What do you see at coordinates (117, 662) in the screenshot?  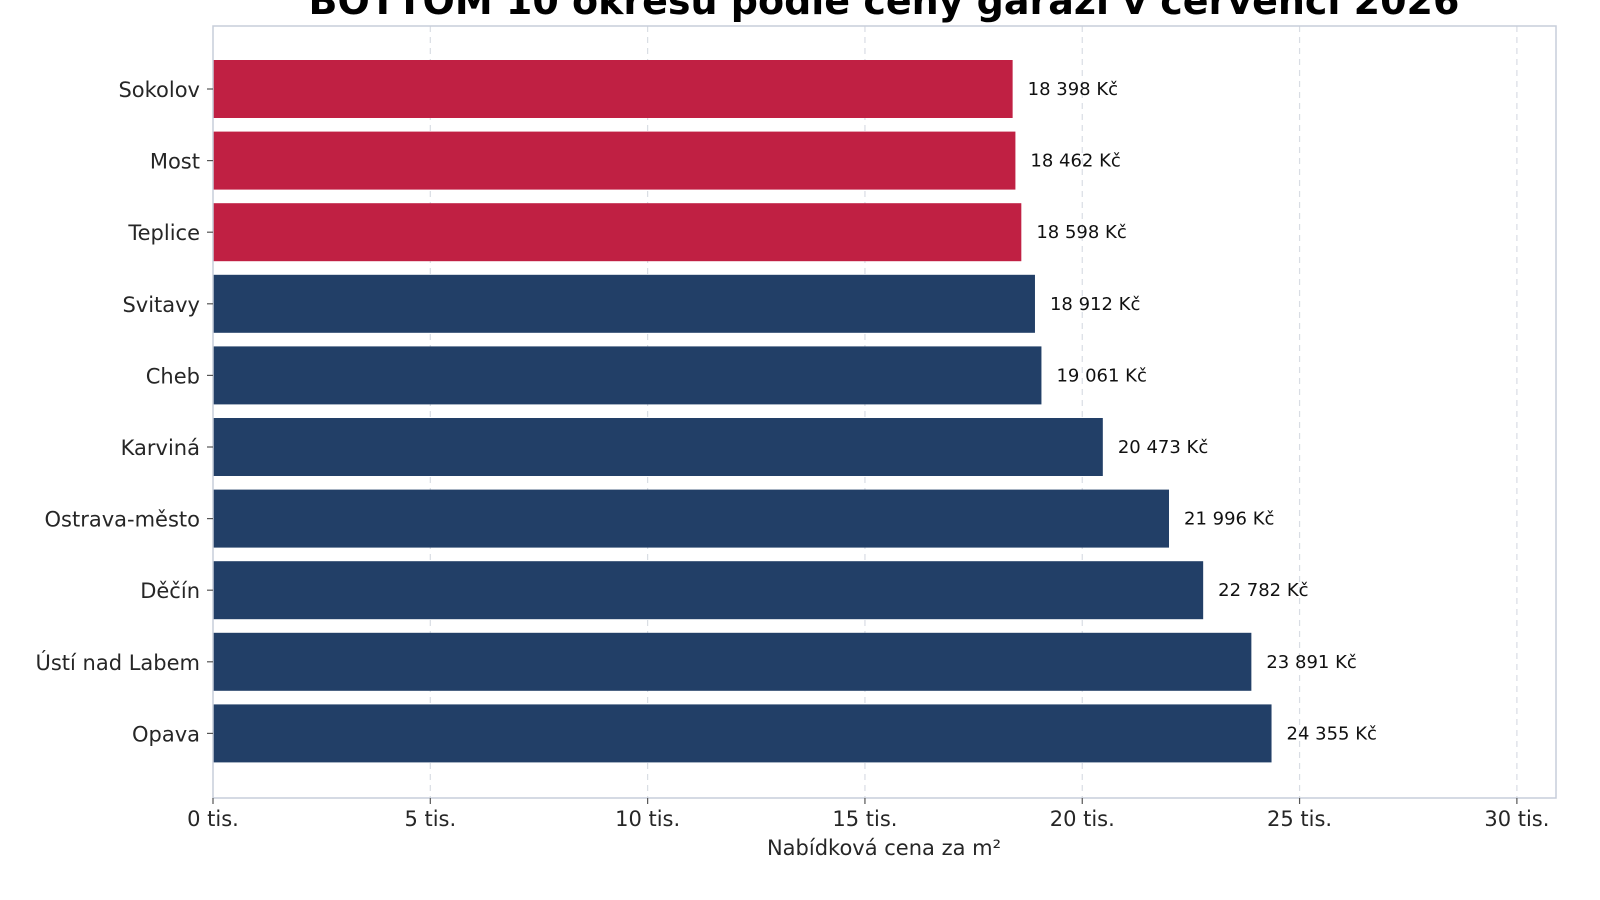 I see `category-label: Ústí nad Labem` at bounding box center [117, 662].